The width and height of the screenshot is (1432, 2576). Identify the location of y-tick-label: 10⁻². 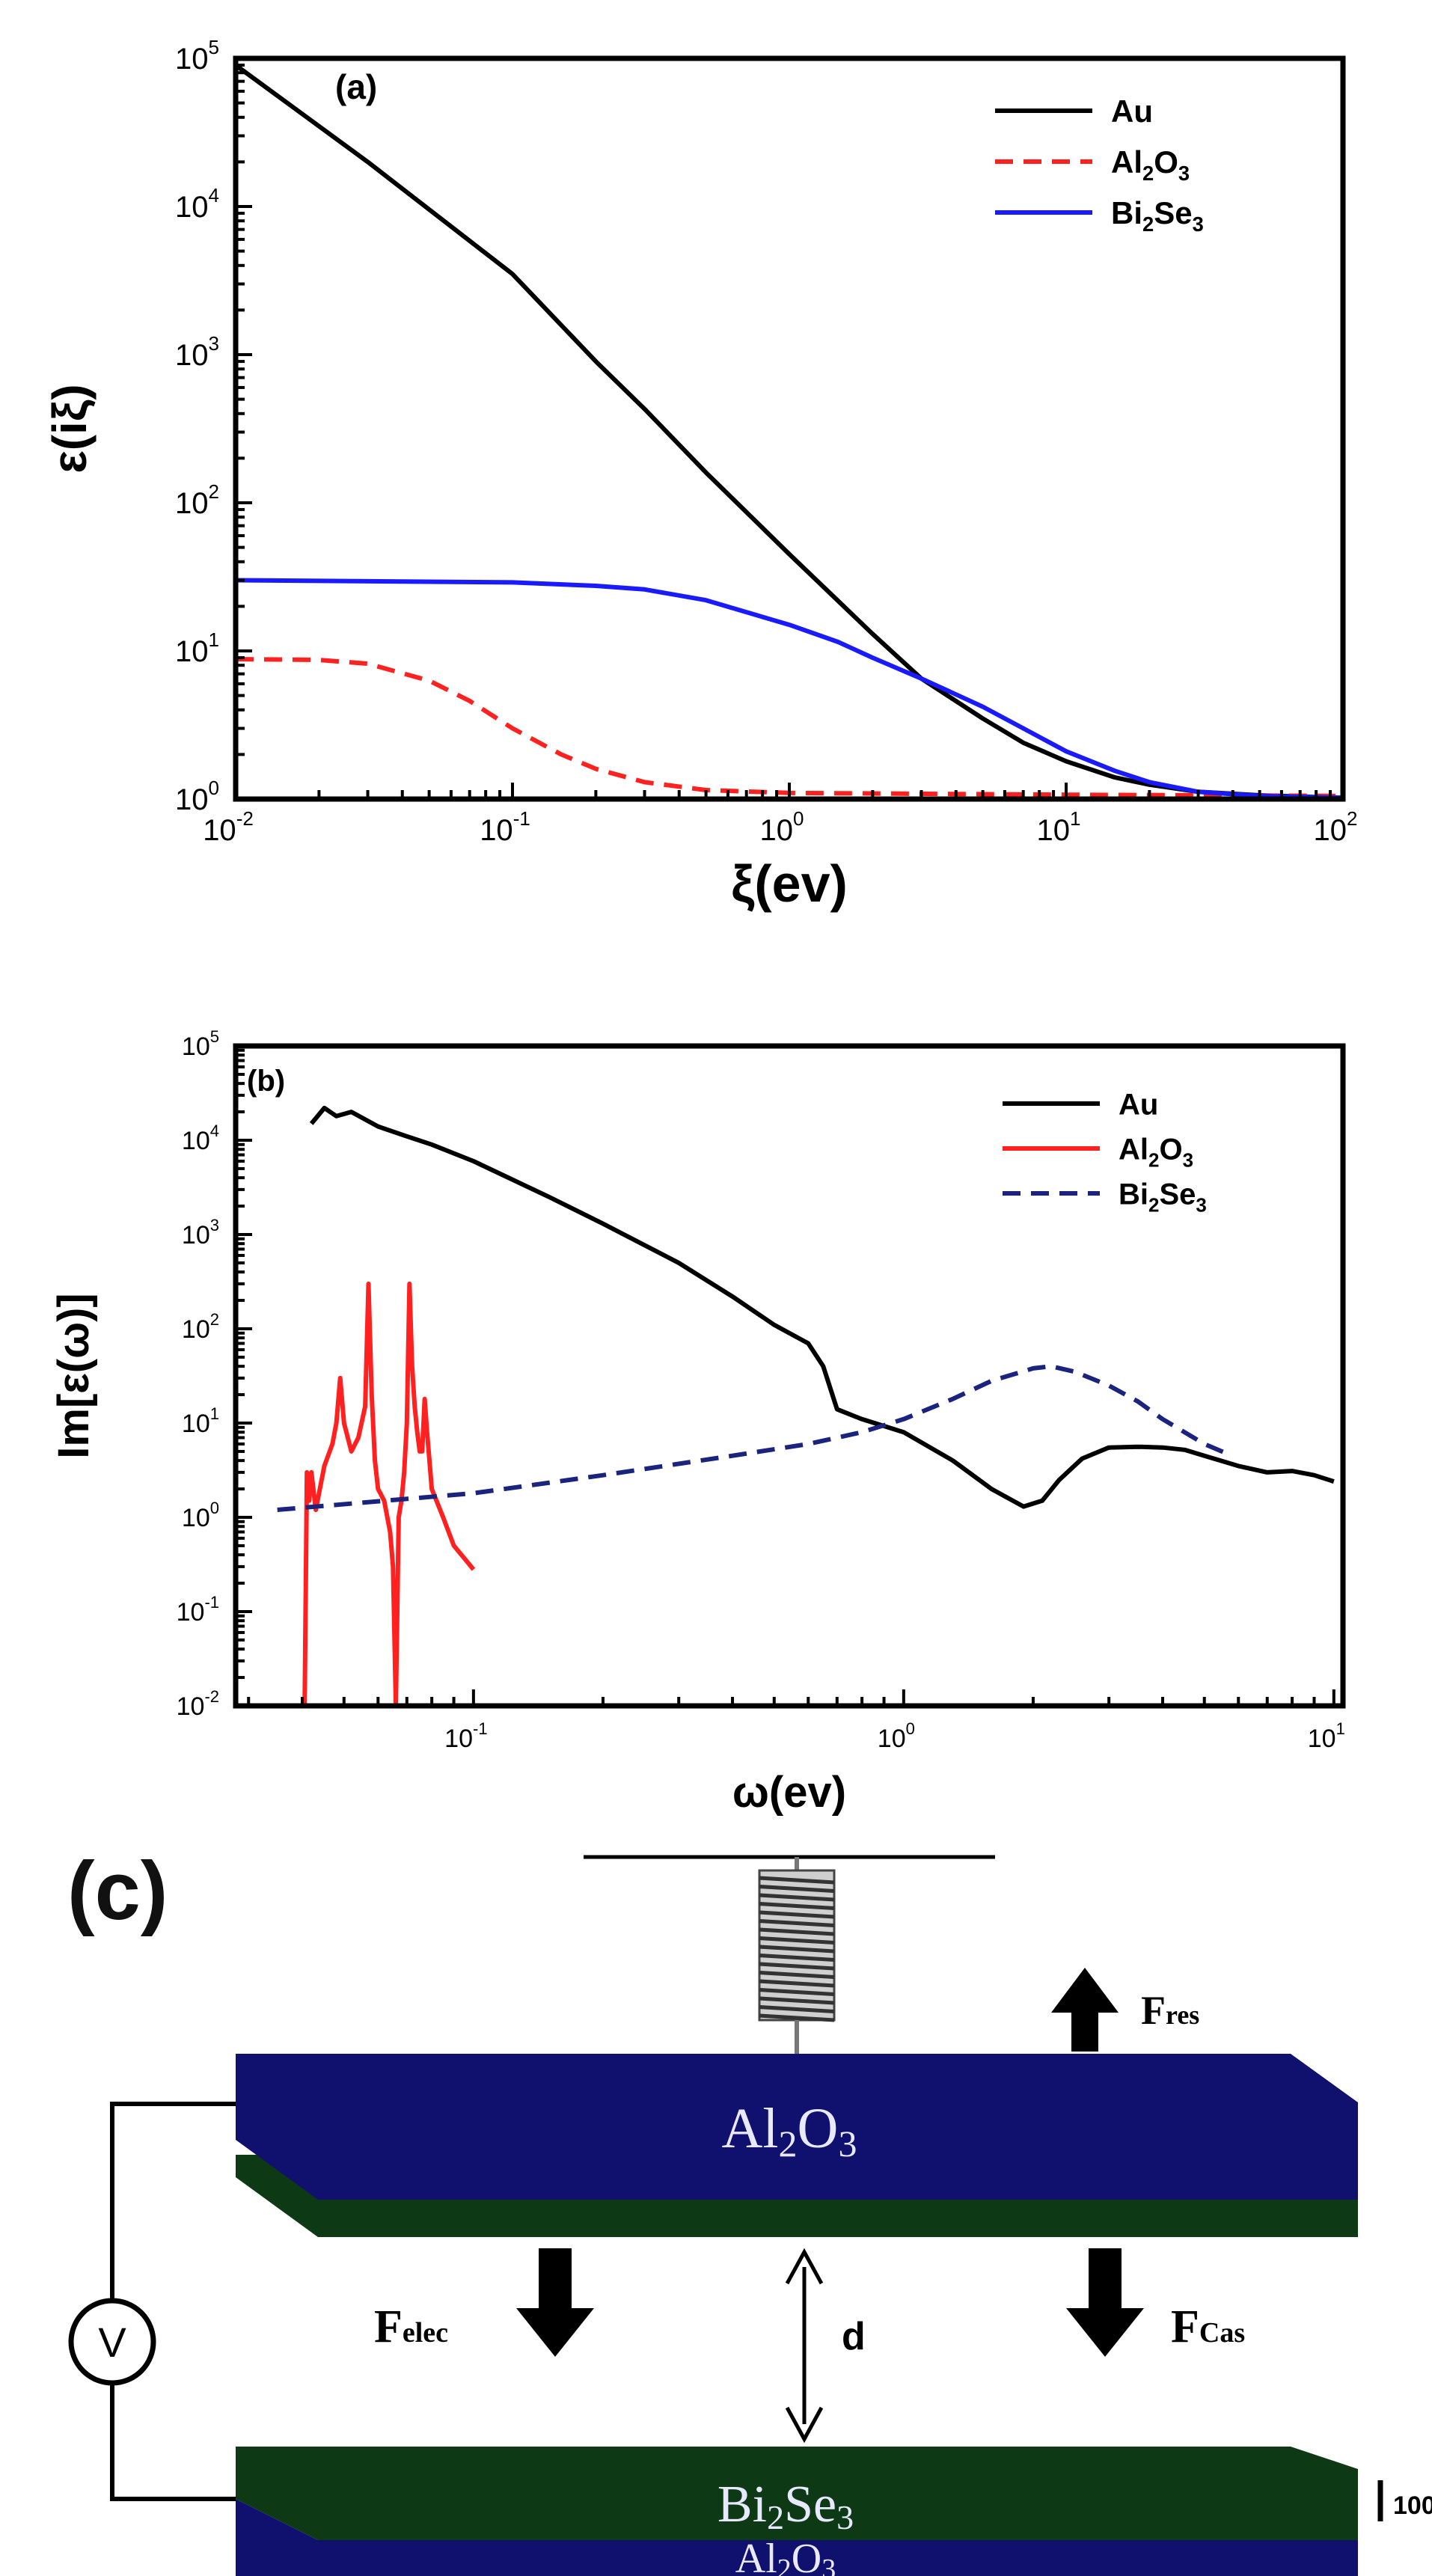
(198, 1704).